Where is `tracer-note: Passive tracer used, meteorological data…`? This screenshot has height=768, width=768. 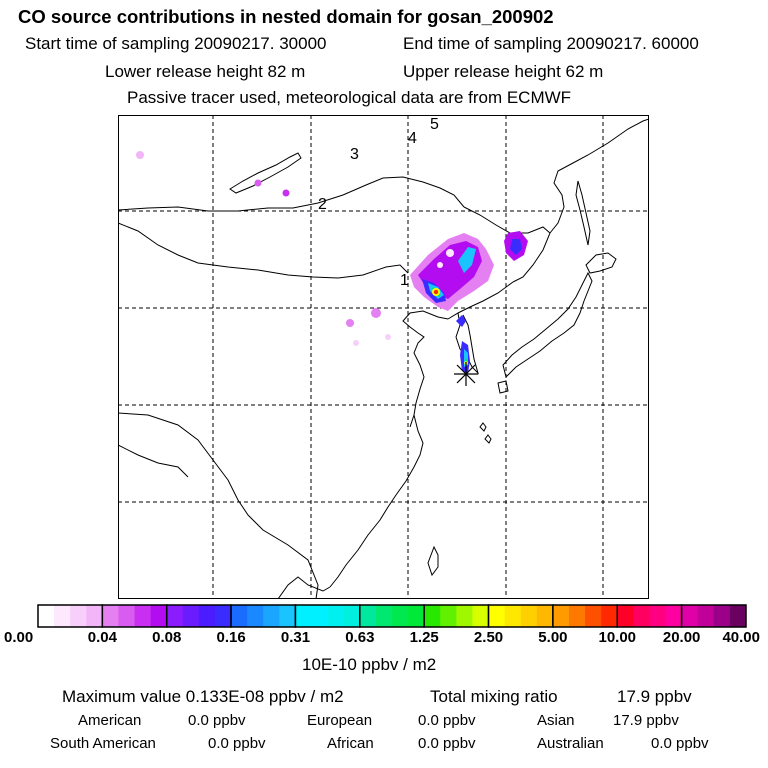
tracer-note: Passive tracer used, meteorological data… is located at coordinates (349, 97).